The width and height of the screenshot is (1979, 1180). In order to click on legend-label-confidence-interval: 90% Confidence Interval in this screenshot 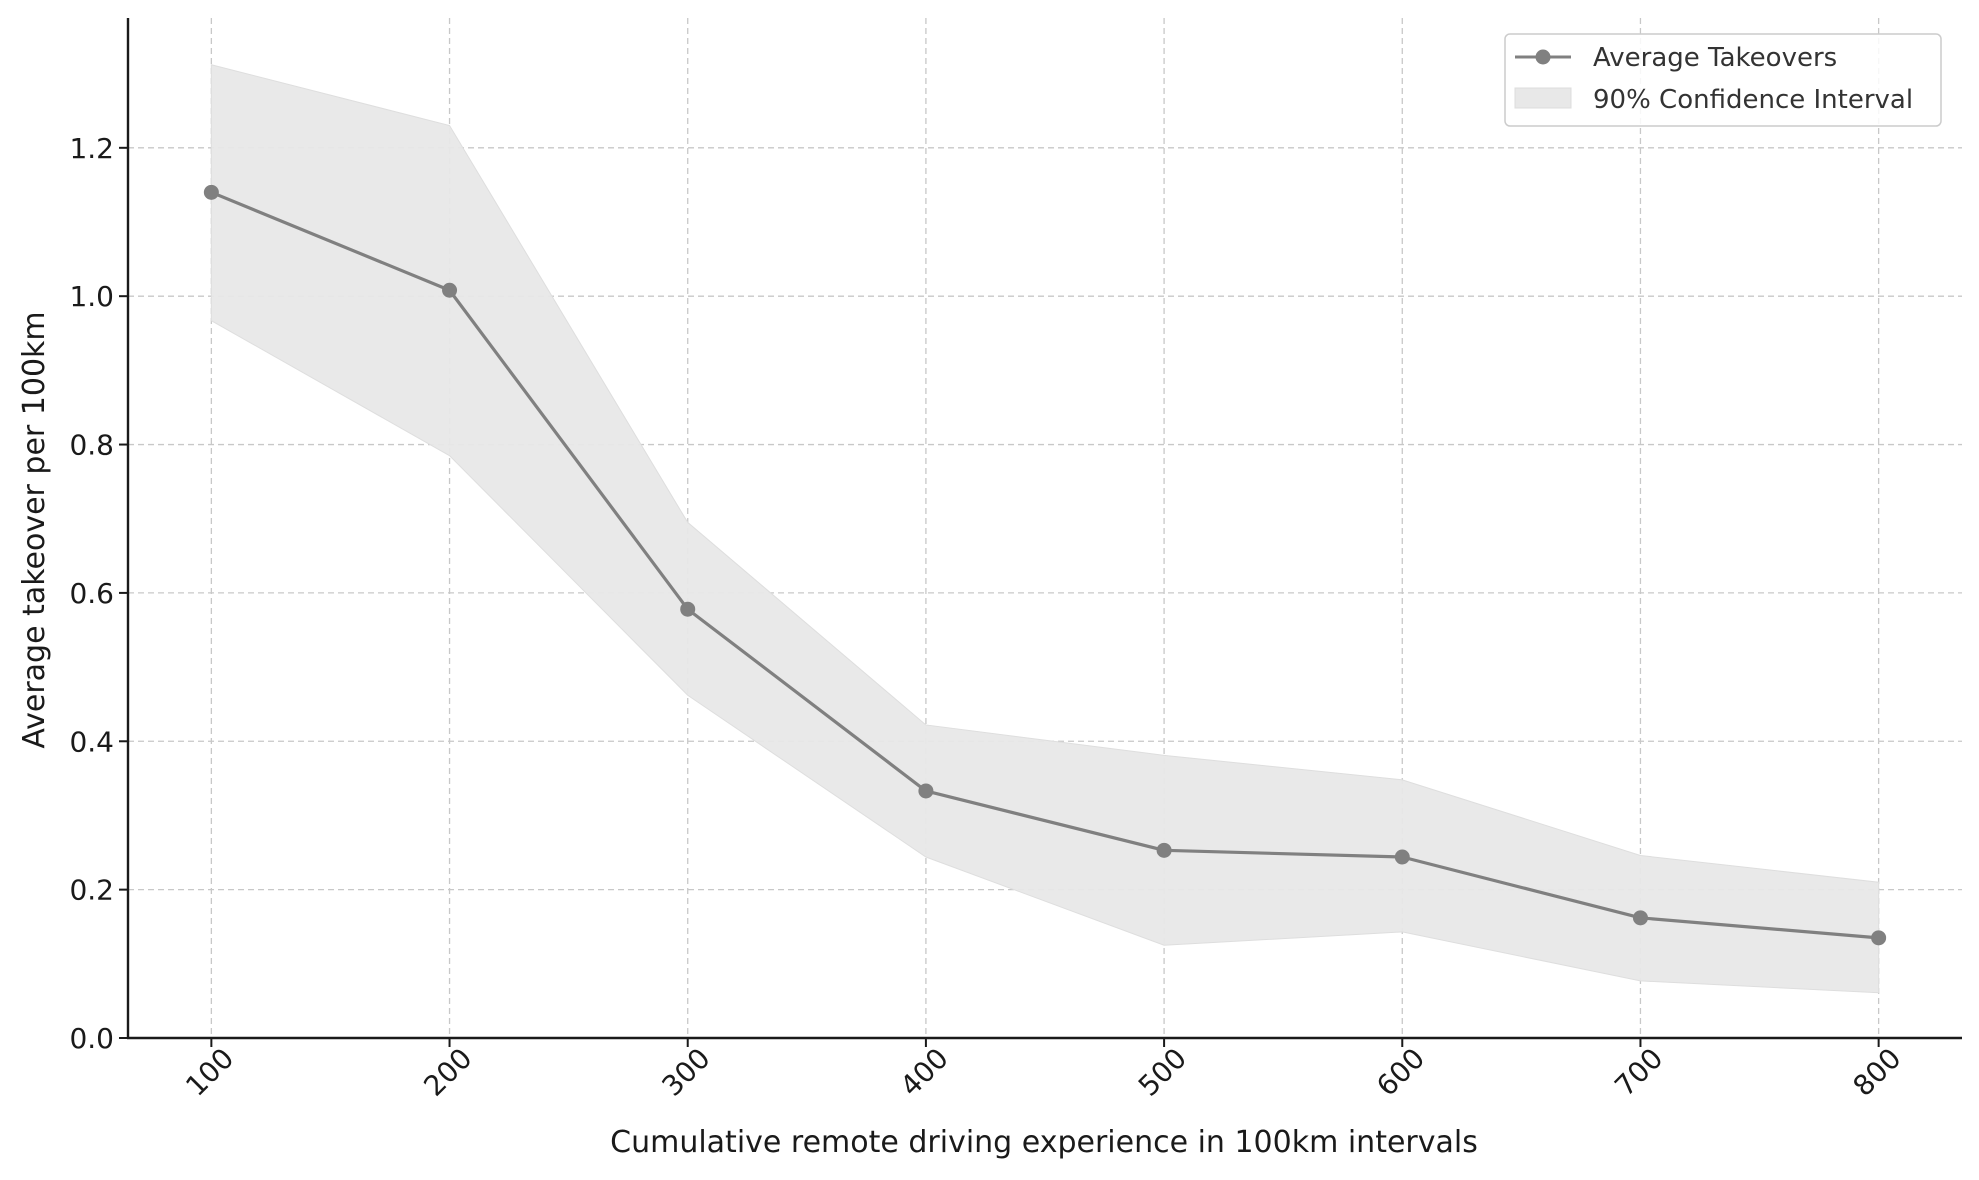, I will do `click(1753, 100)`.